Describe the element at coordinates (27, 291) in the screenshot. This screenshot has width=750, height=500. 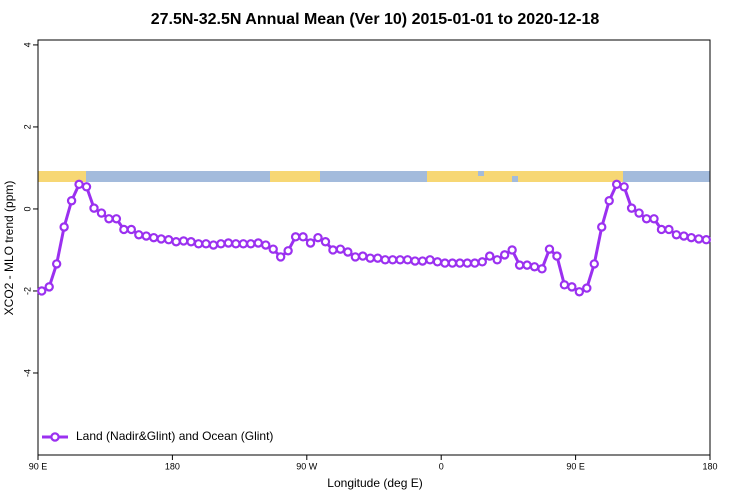
I see `y-tick-label: -2` at that location.